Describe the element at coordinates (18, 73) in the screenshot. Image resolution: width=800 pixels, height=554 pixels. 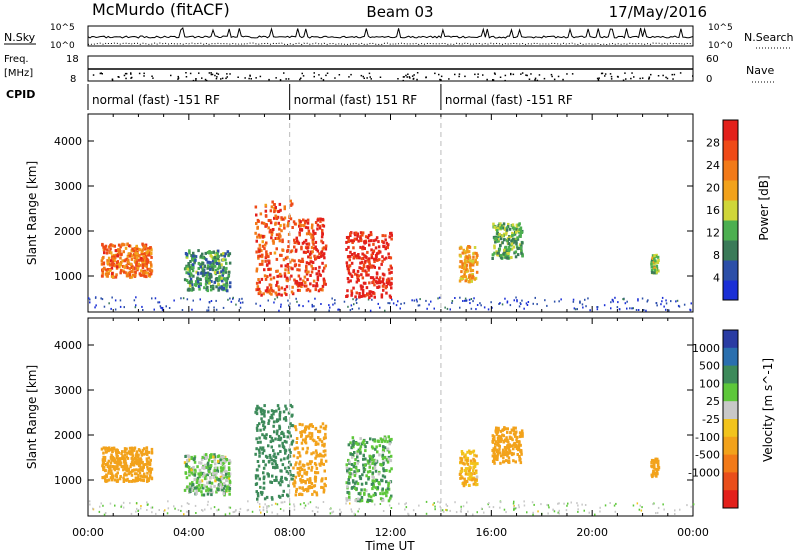
I see `freq-label-line2: [MHz]` at that location.